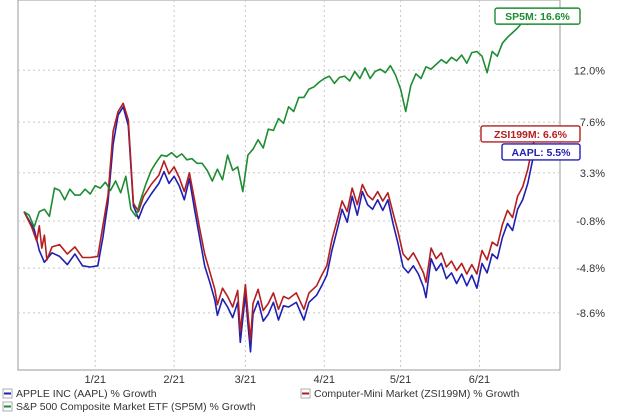 The height and width of the screenshot is (417, 620). Describe the element at coordinates (589, 71) in the screenshot. I see `y-tick-label: 12.0%` at that location.